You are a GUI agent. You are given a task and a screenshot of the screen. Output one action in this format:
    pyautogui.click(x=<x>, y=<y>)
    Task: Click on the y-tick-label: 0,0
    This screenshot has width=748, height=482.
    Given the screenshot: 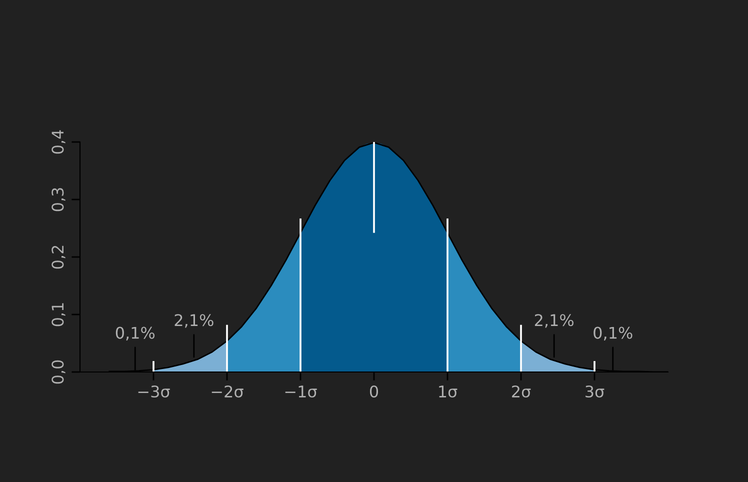 What is the action you would take?
    pyautogui.click(x=59, y=372)
    